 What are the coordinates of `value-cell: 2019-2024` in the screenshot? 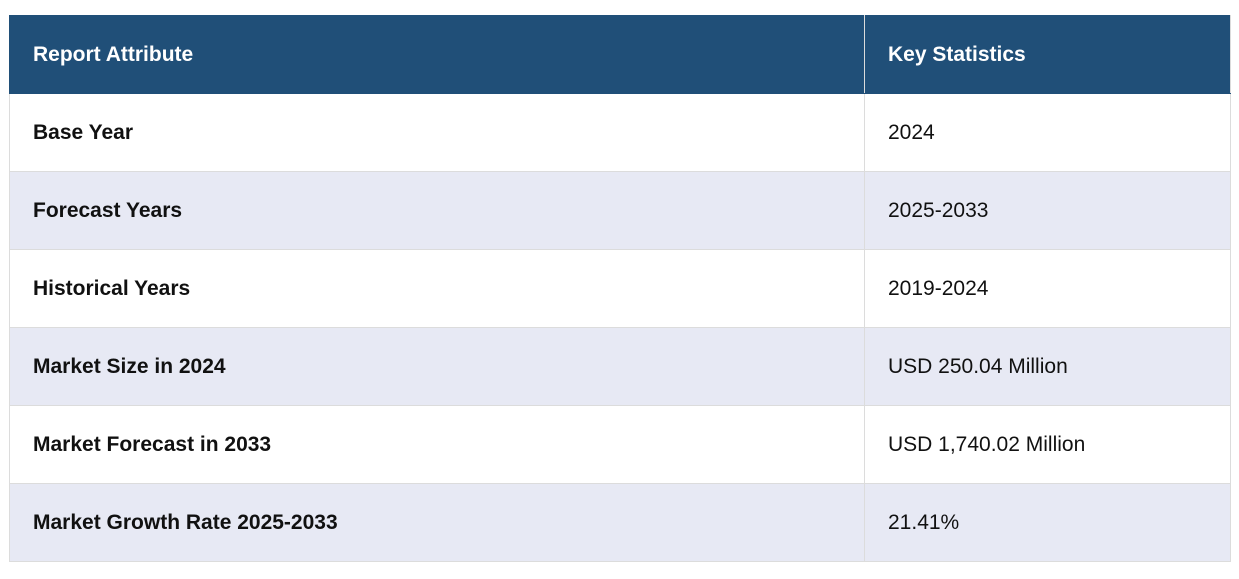 It's located at (1047, 288).